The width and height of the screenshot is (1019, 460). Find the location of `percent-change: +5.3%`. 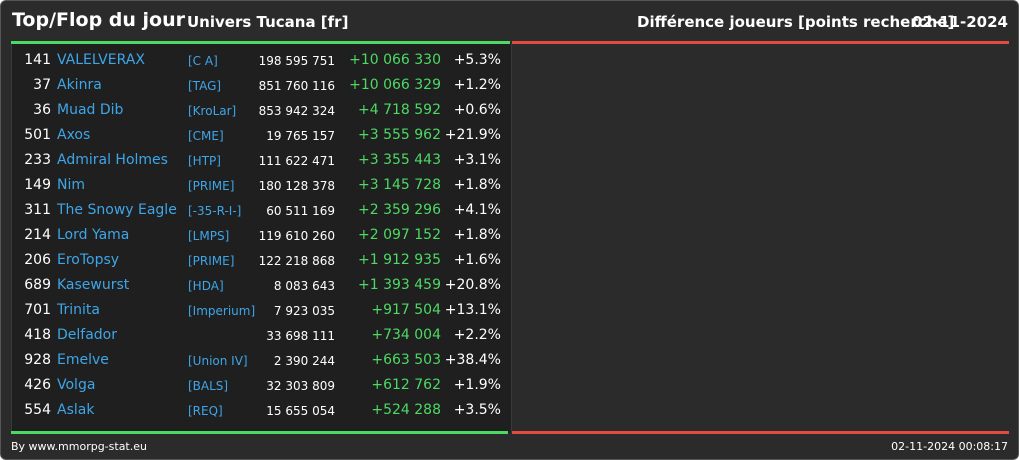

percent-change: +5.3% is located at coordinates (477, 60).